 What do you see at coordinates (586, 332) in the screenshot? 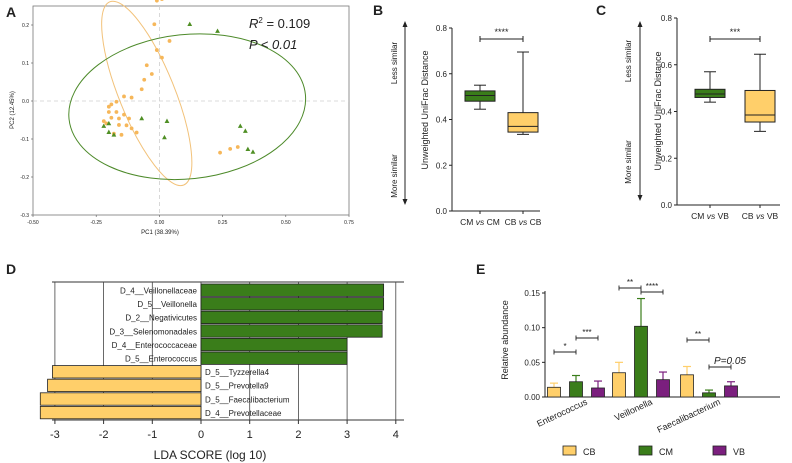
I see `e-significance-label: ***` at bounding box center [586, 332].